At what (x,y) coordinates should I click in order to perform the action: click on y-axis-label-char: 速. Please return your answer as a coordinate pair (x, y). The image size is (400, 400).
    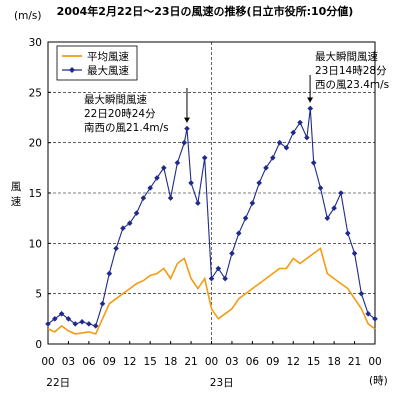
    Looking at the image, I should click on (16, 202).